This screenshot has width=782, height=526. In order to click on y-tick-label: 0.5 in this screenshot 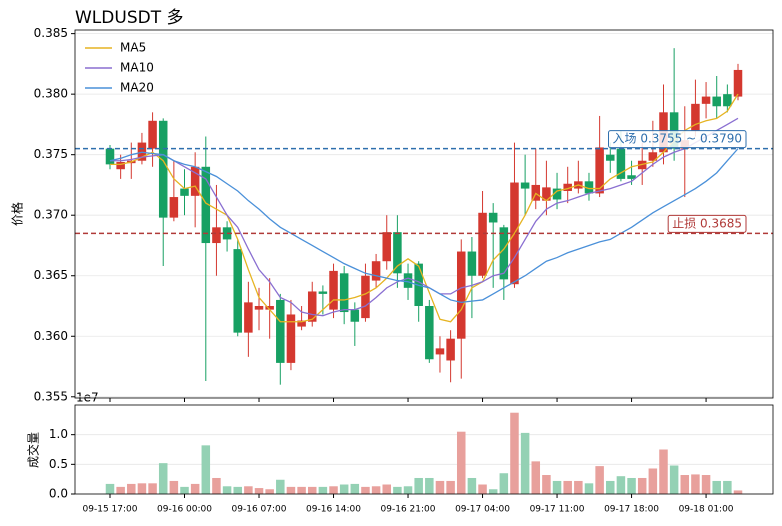, I will do `click(58, 464)`.